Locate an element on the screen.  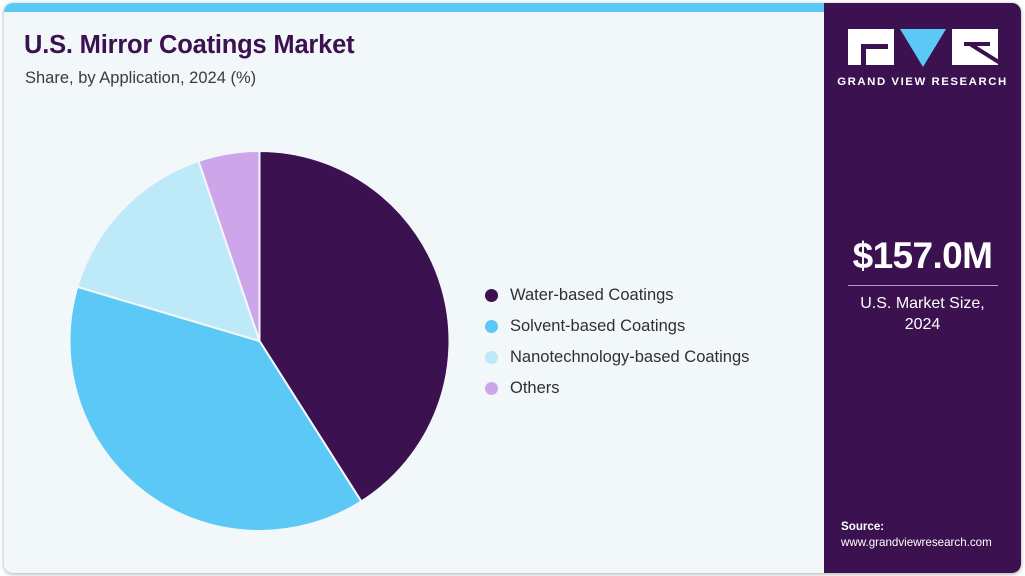
stat-divider is located at coordinates (922, 285).